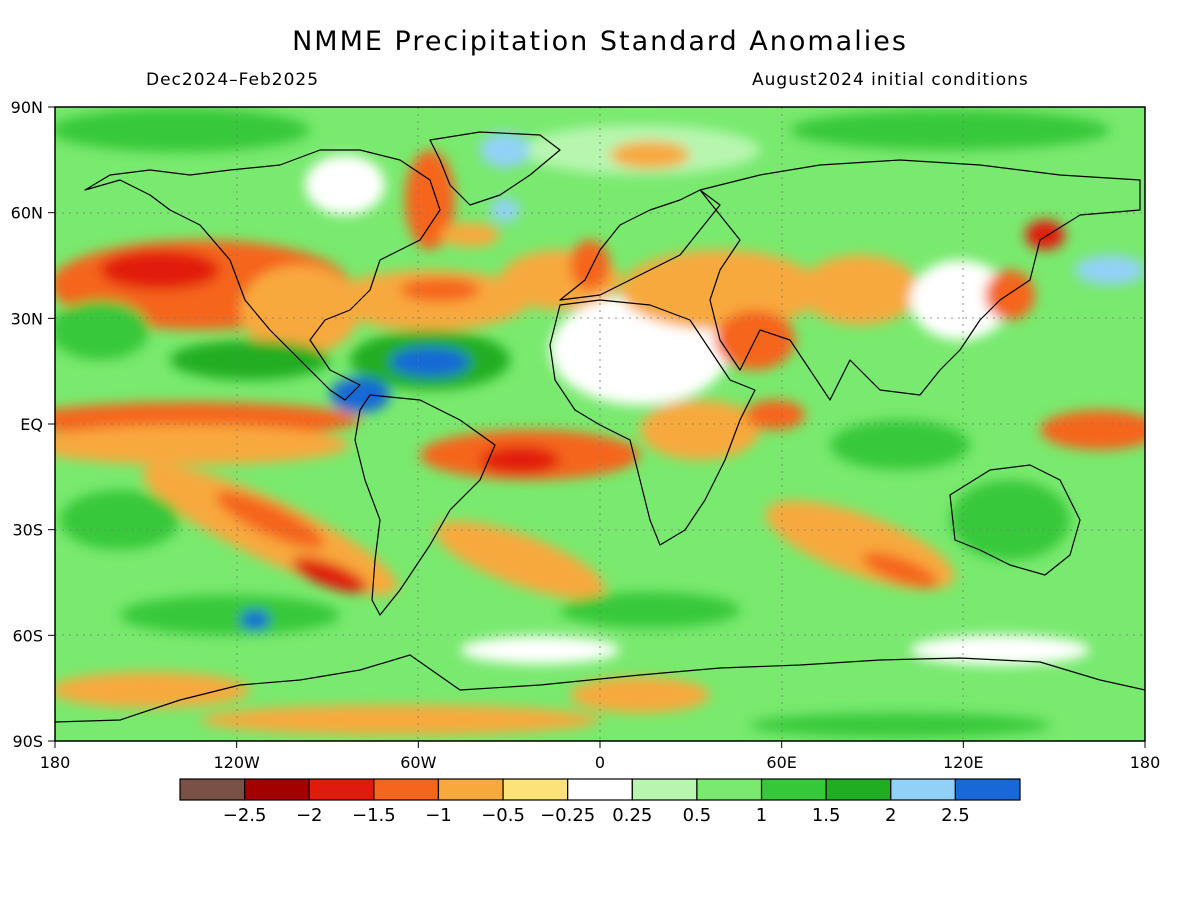 The width and height of the screenshot is (1200, 900). Describe the element at coordinates (890, 815) in the screenshot. I see `legend-label: 2` at that location.